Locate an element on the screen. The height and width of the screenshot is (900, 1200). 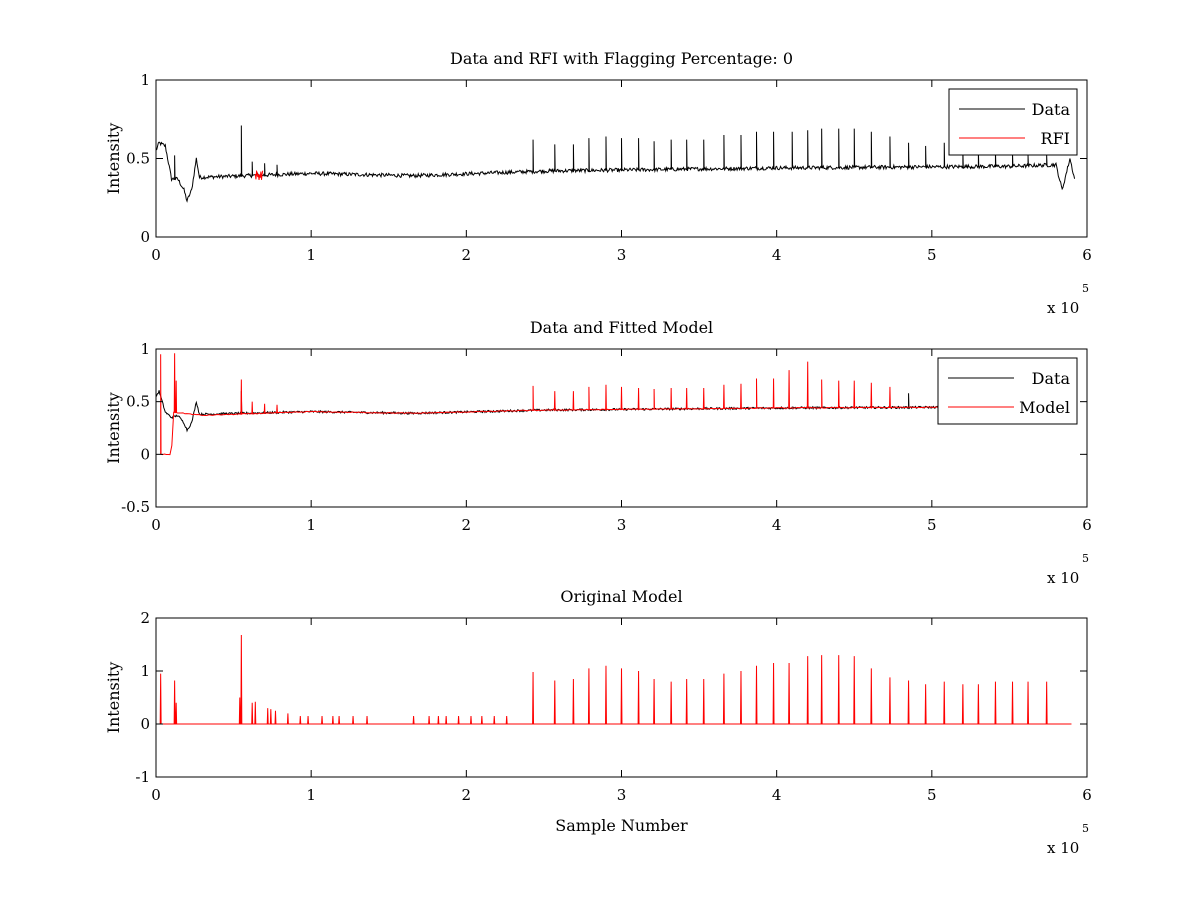
legend: Data Model is located at coordinates (1007, 391).